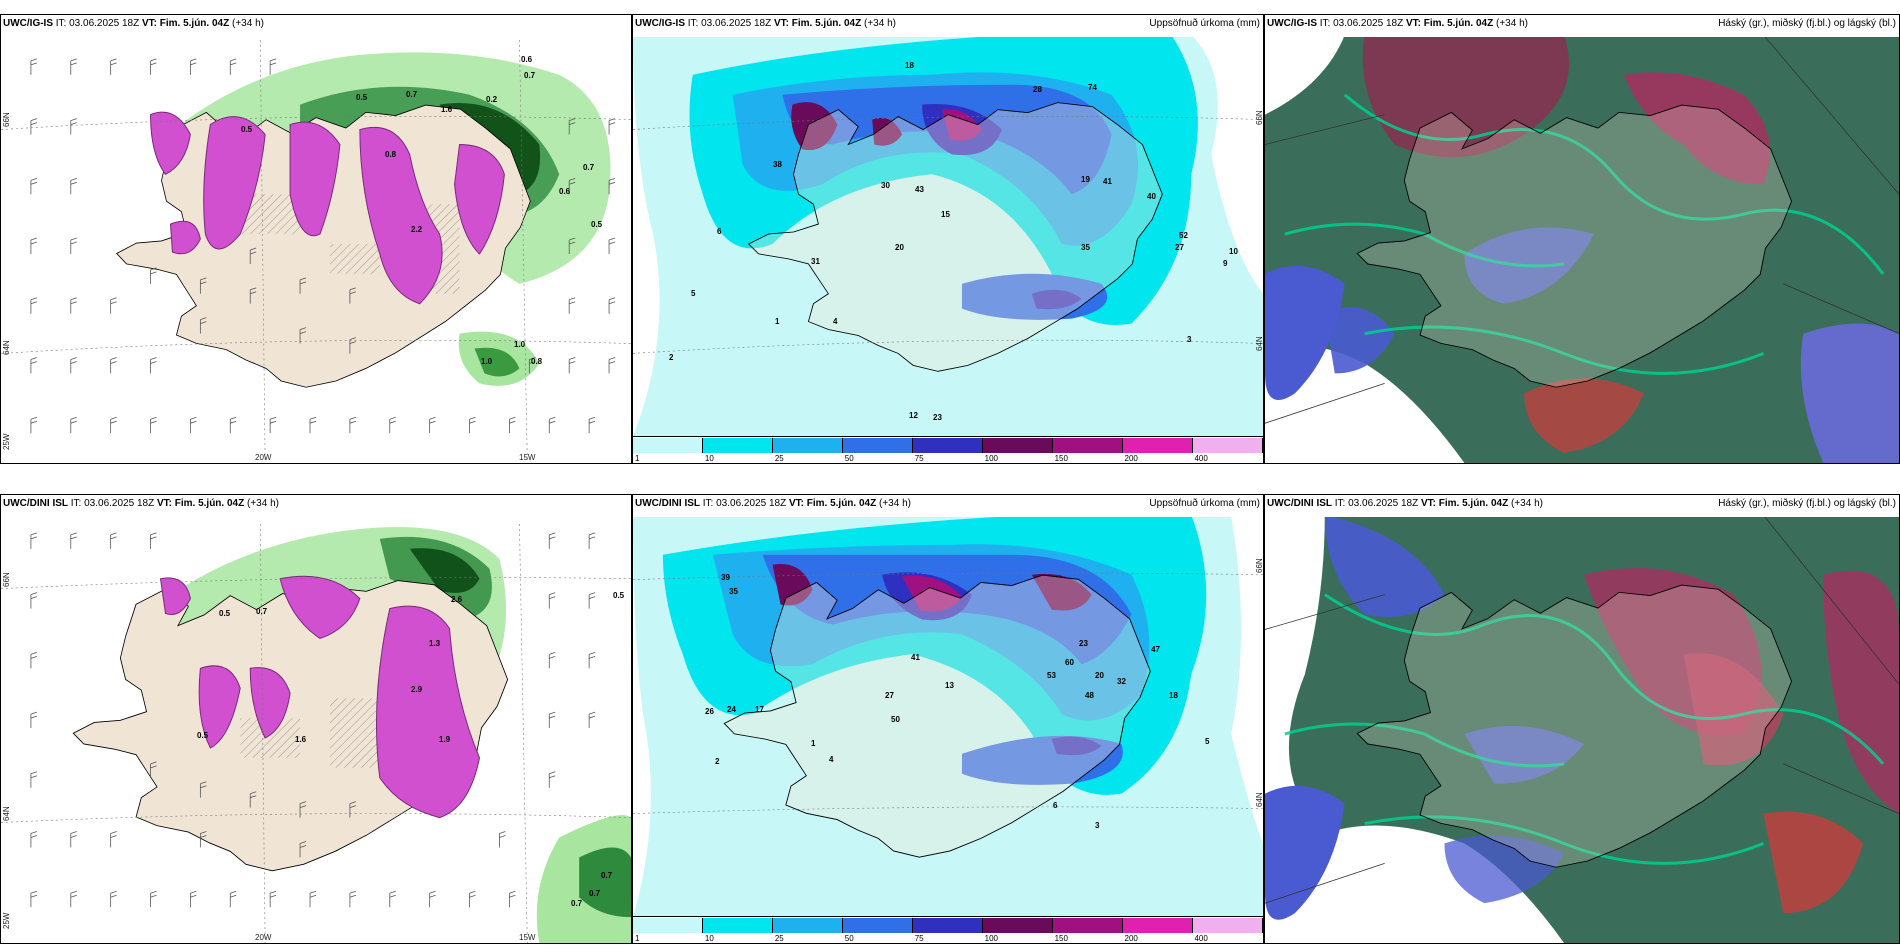  What do you see at coordinates (1173, 695) in the screenshot?
I see `value-label: 18` at bounding box center [1173, 695].